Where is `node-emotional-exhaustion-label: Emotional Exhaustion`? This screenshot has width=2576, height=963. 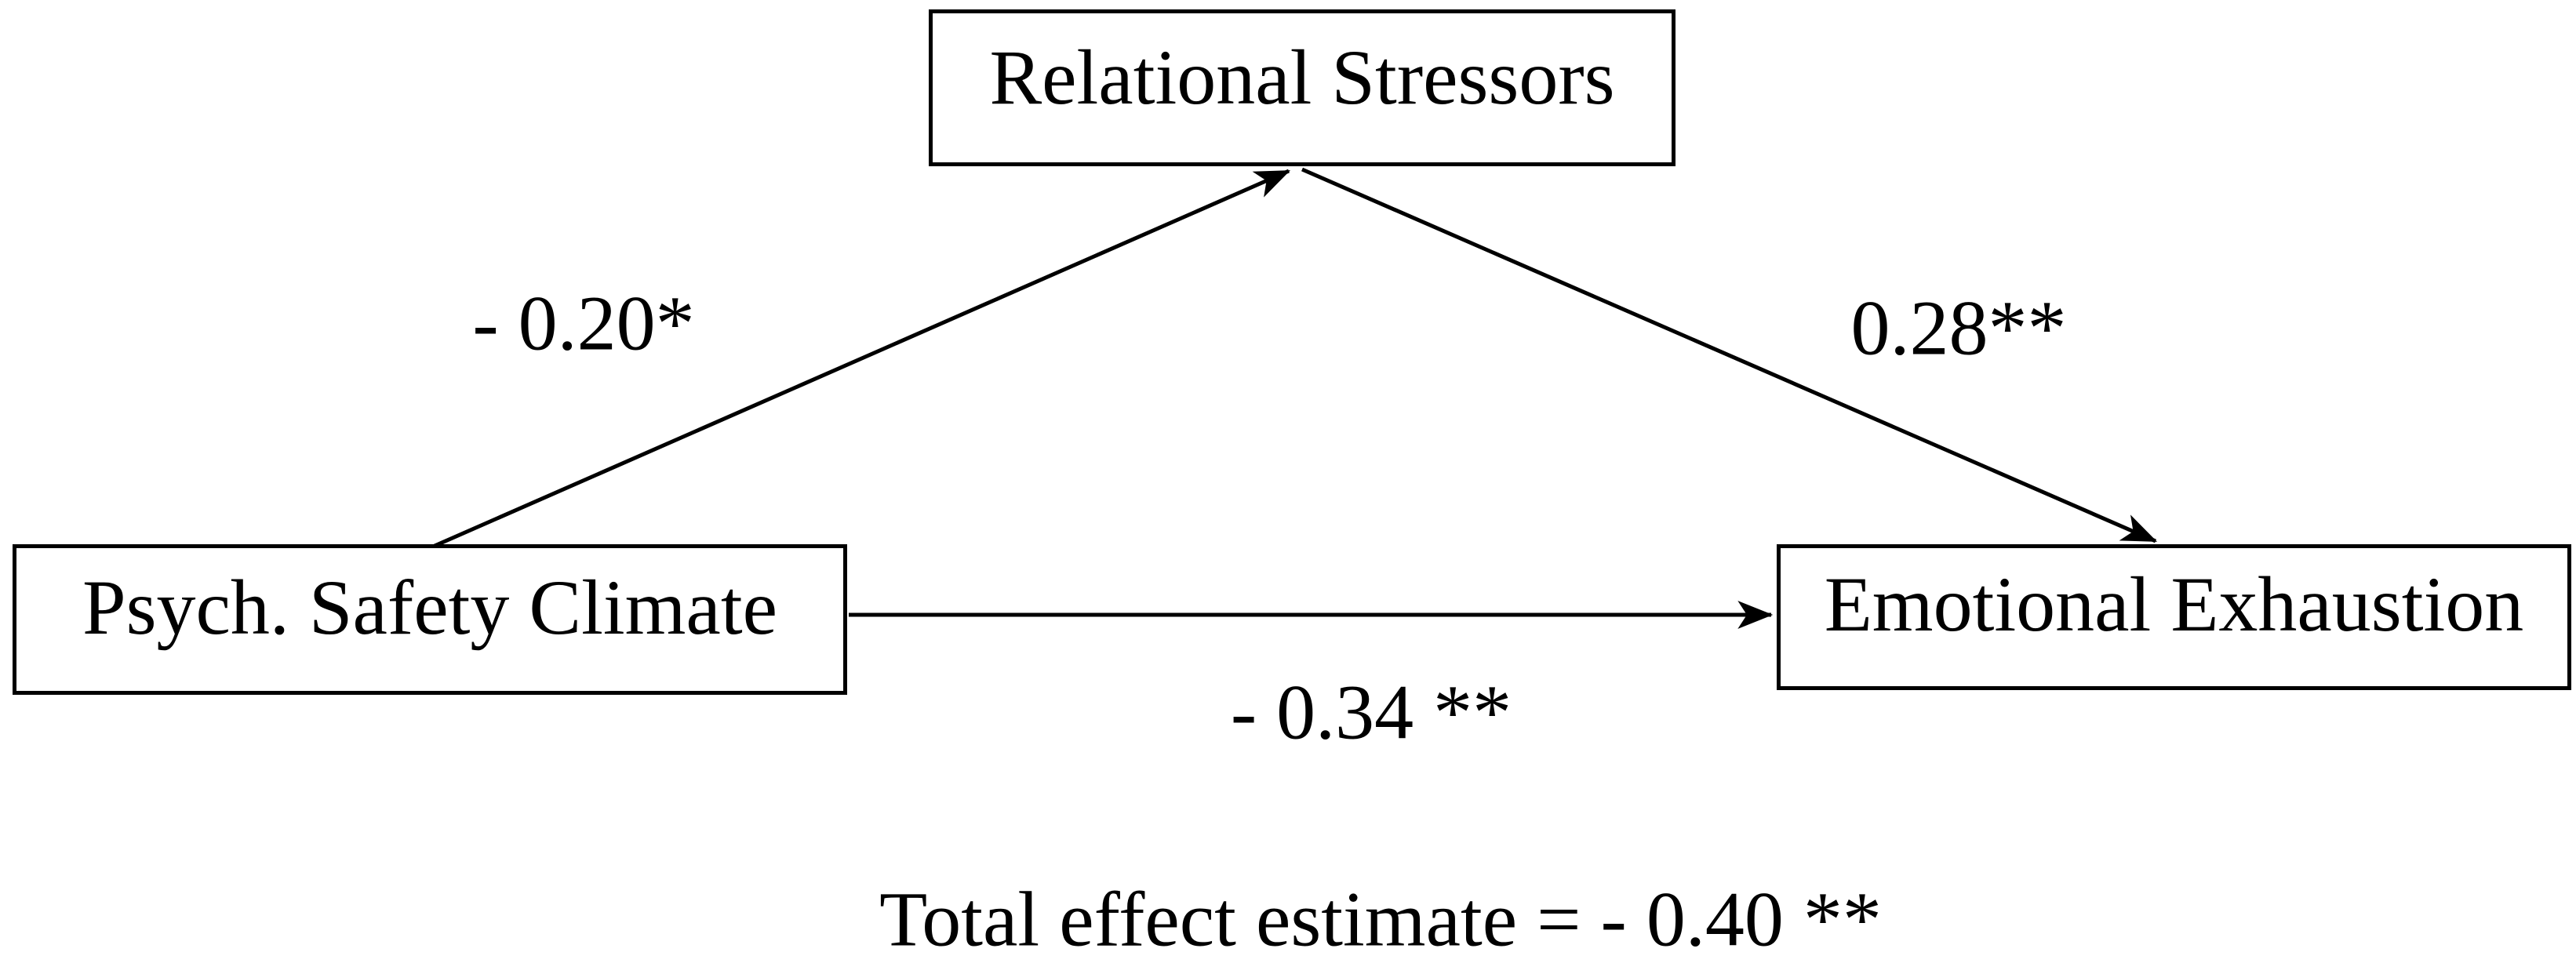 node-emotional-exhaustion-label: Emotional Exhaustion is located at coordinates (2174, 604).